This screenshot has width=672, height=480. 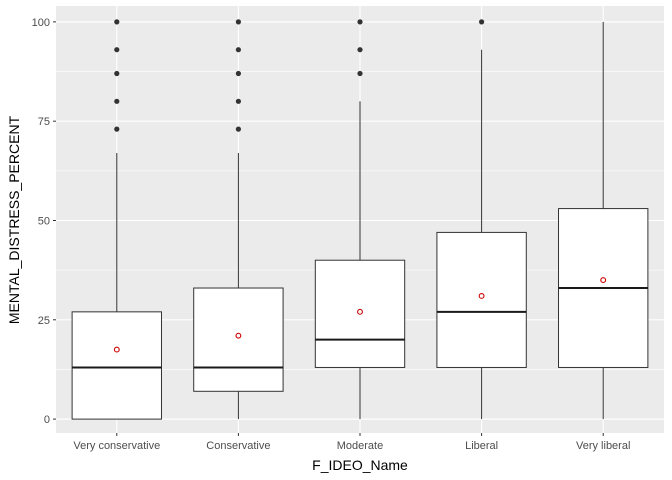 What do you see at coordinates (44, 321) in the screenshot?
I see `y-tick-label: 25` at bounding box center [44, 321].